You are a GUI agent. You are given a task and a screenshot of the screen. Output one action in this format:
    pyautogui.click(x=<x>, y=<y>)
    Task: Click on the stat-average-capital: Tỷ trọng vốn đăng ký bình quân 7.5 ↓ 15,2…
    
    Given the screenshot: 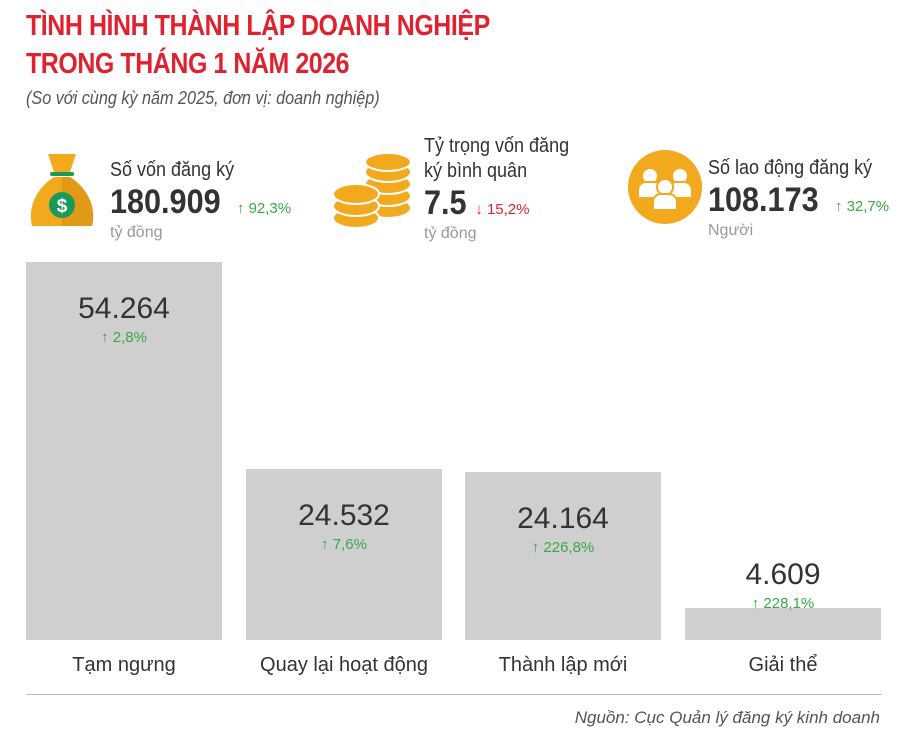 What is the action you would take?
    pyautogui.click(x=504, y=188)
    